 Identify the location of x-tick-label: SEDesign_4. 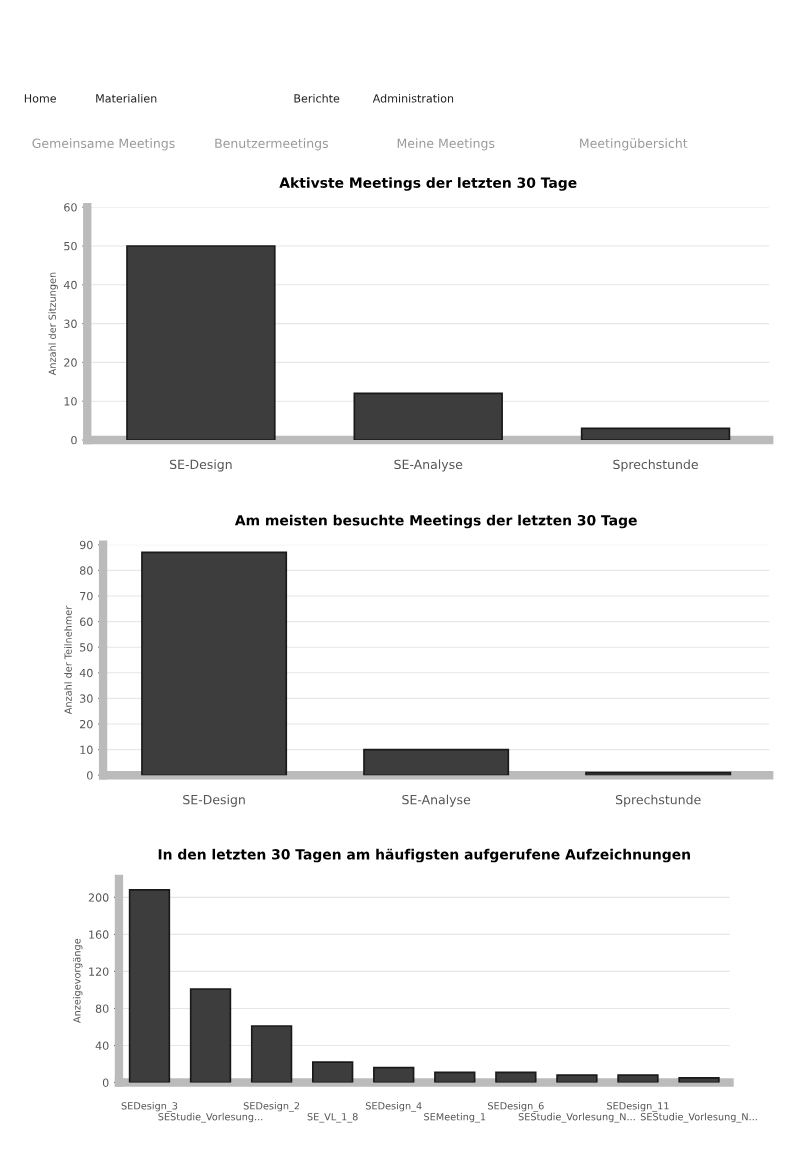
(393, 1106).